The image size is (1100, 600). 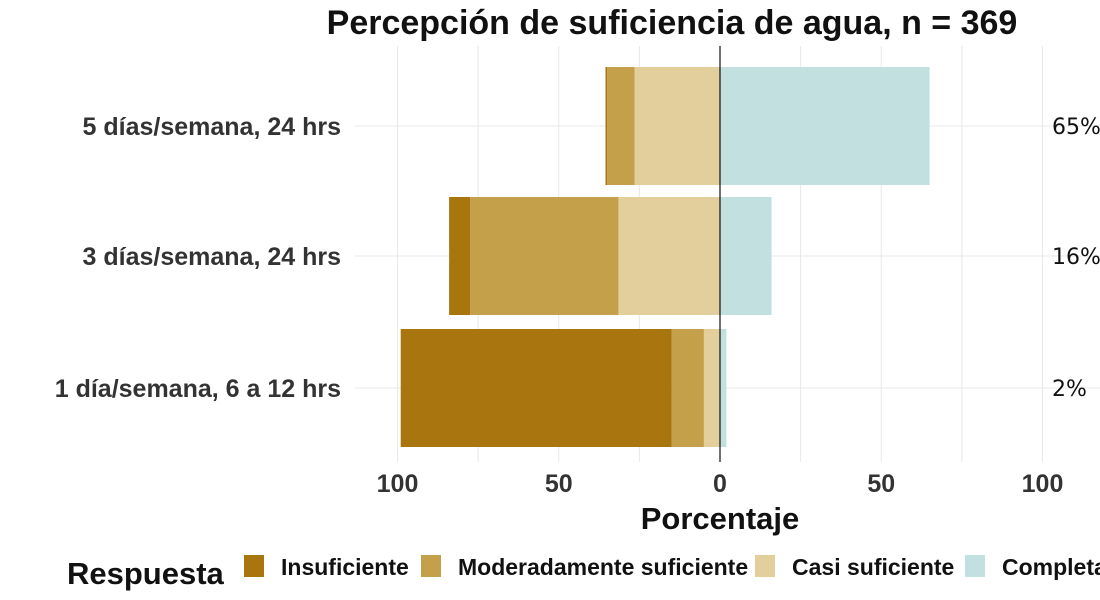 What do you see at coordinates (1051, 567) in the screenshot?
I see `legend-label: Completamente suficiente` at bounding box center [1051, 567].